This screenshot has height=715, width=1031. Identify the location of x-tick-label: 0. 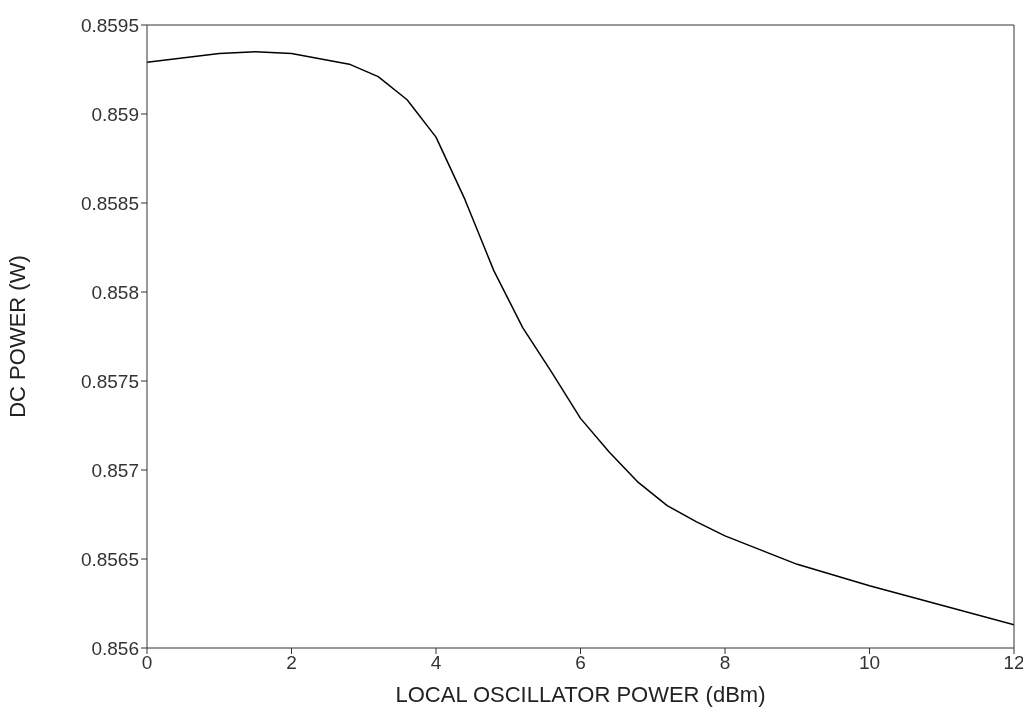
(147, 663).